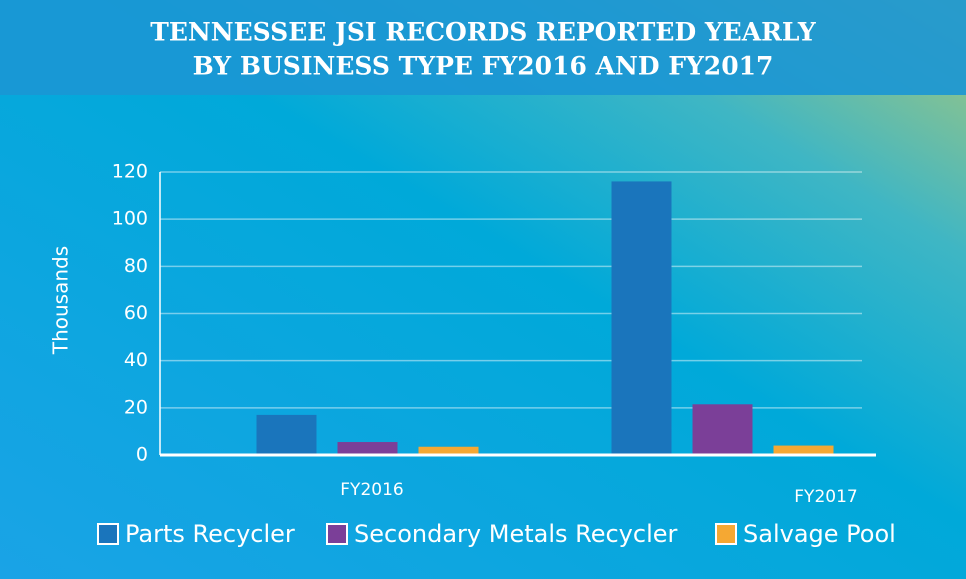 Image resolution: width=966 pixels, height=579 pixels. What do you see at coordinates (371, 490) in the screenshot?
I see `x-tick-label: FY2016` at bounding box center [371, 490].